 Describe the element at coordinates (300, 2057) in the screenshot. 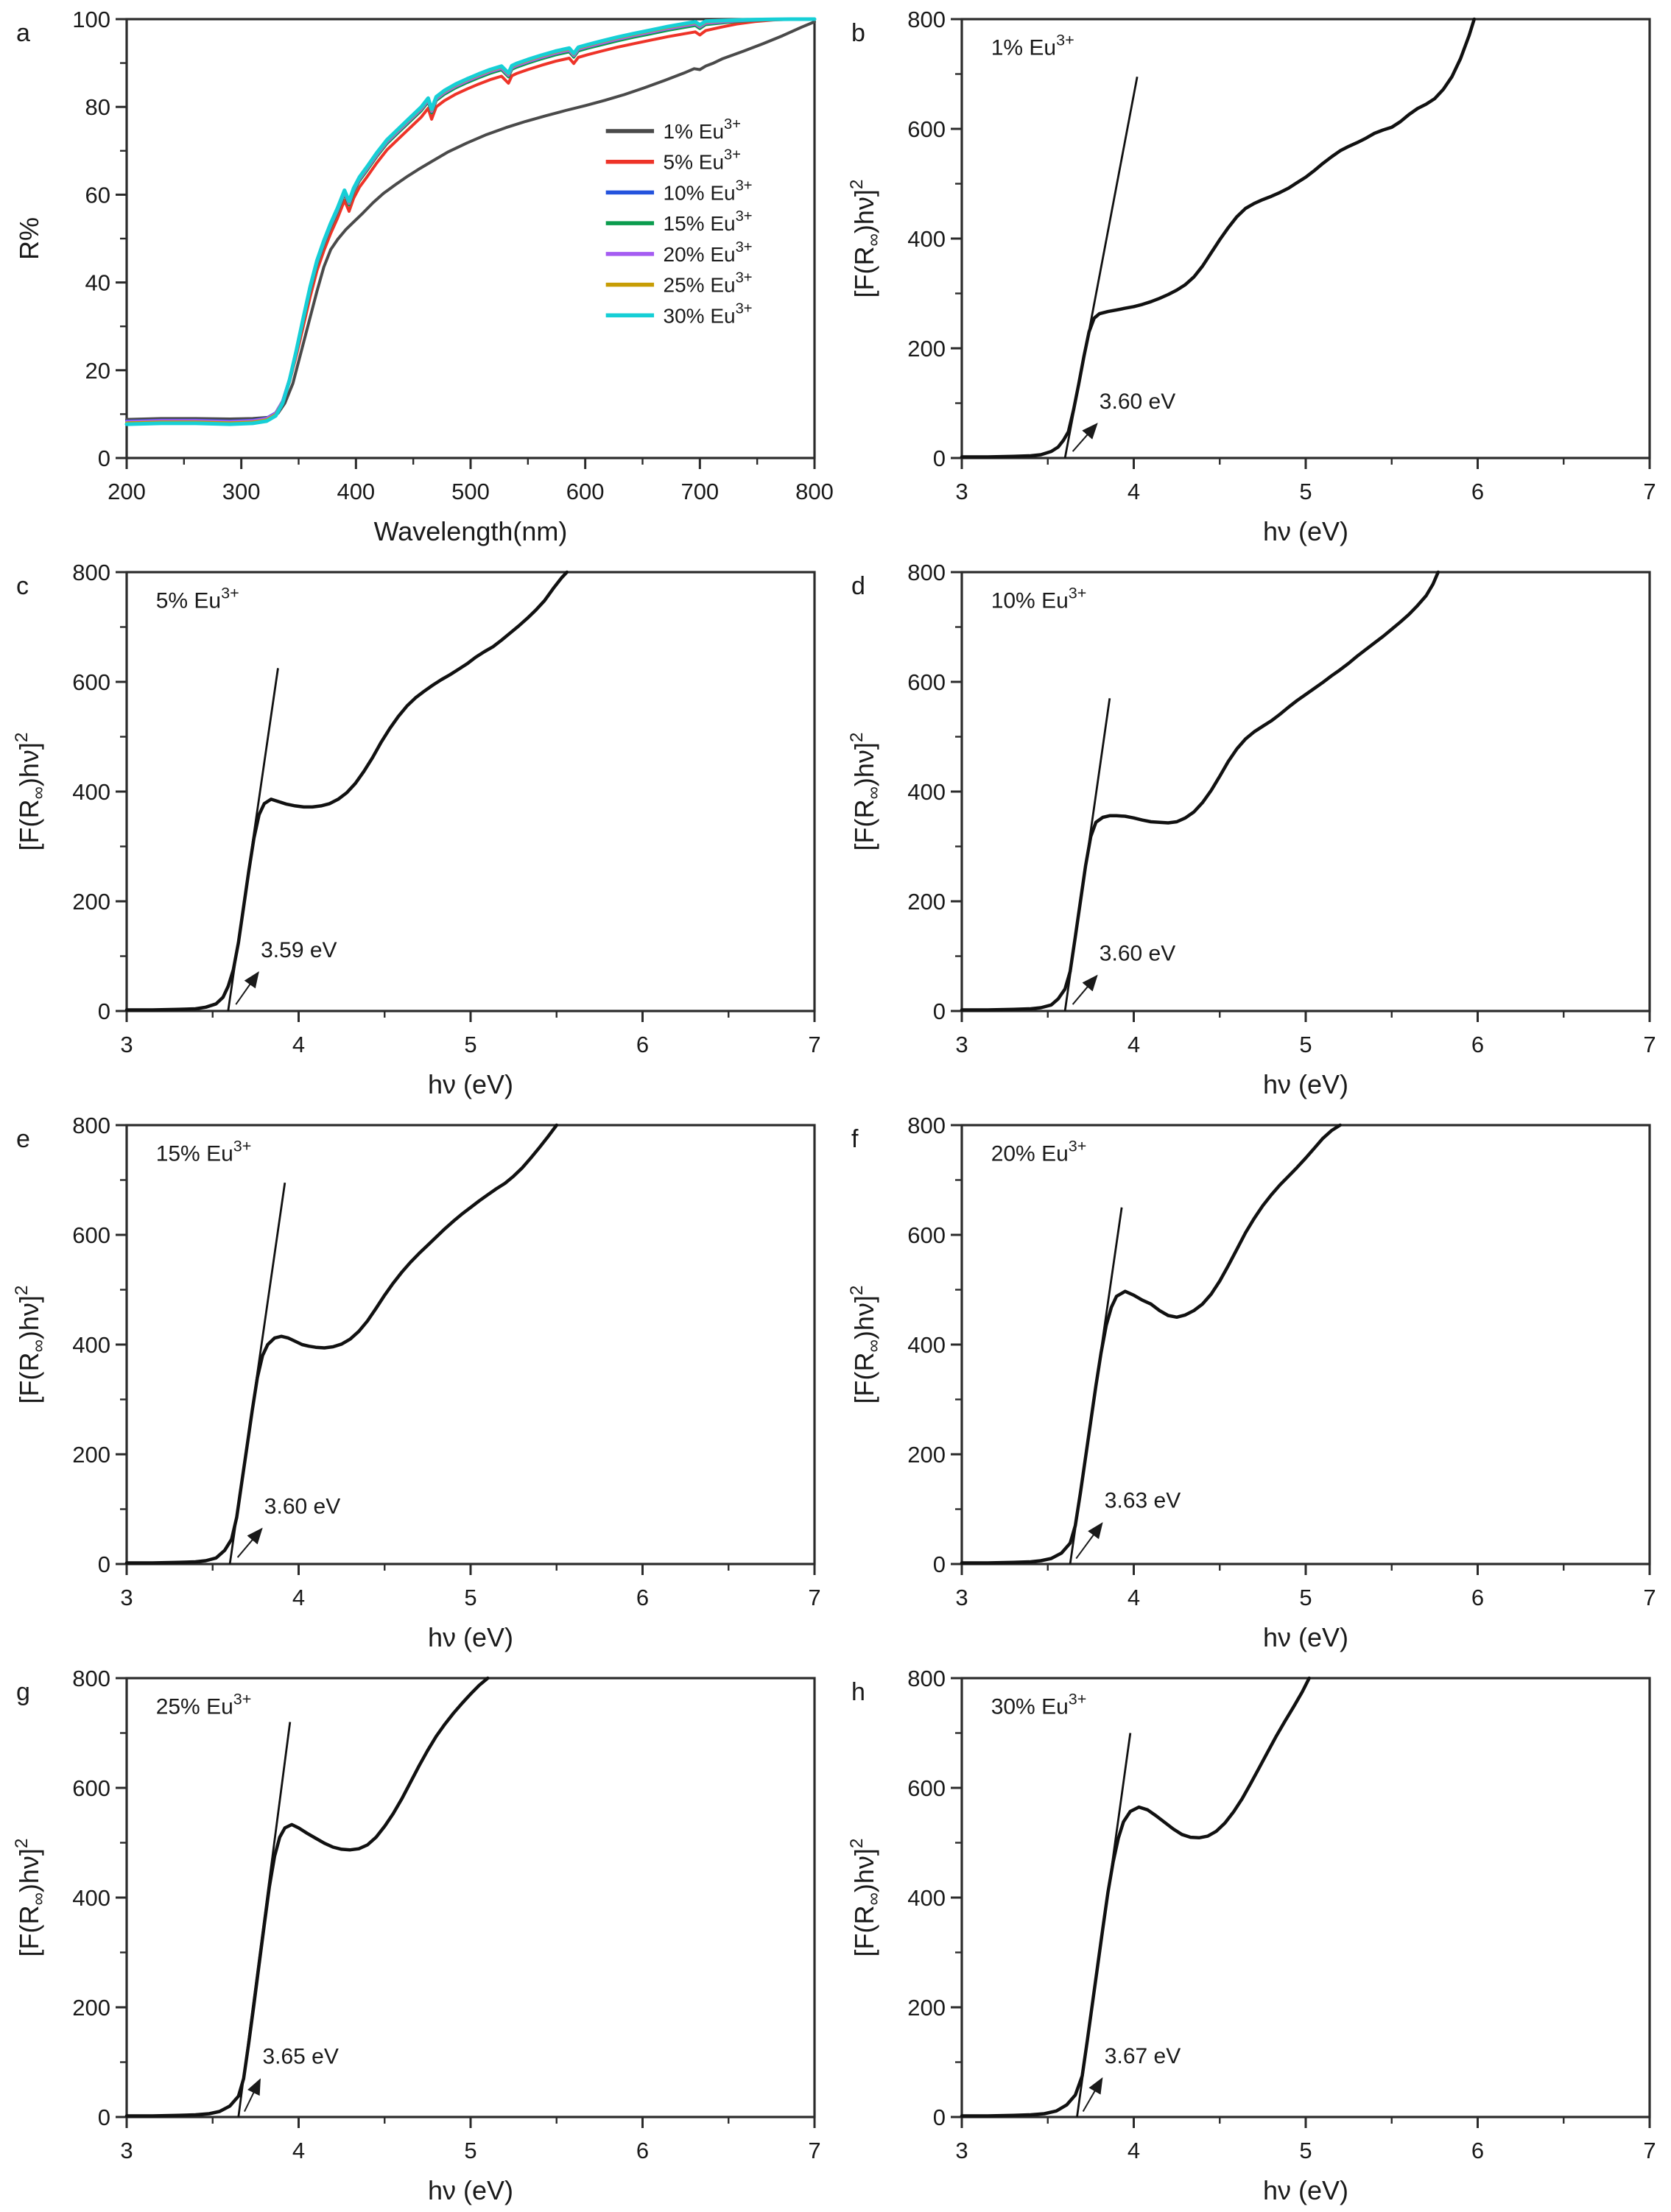

I see `bandgap-annotation: 3.65 eV` at that location.